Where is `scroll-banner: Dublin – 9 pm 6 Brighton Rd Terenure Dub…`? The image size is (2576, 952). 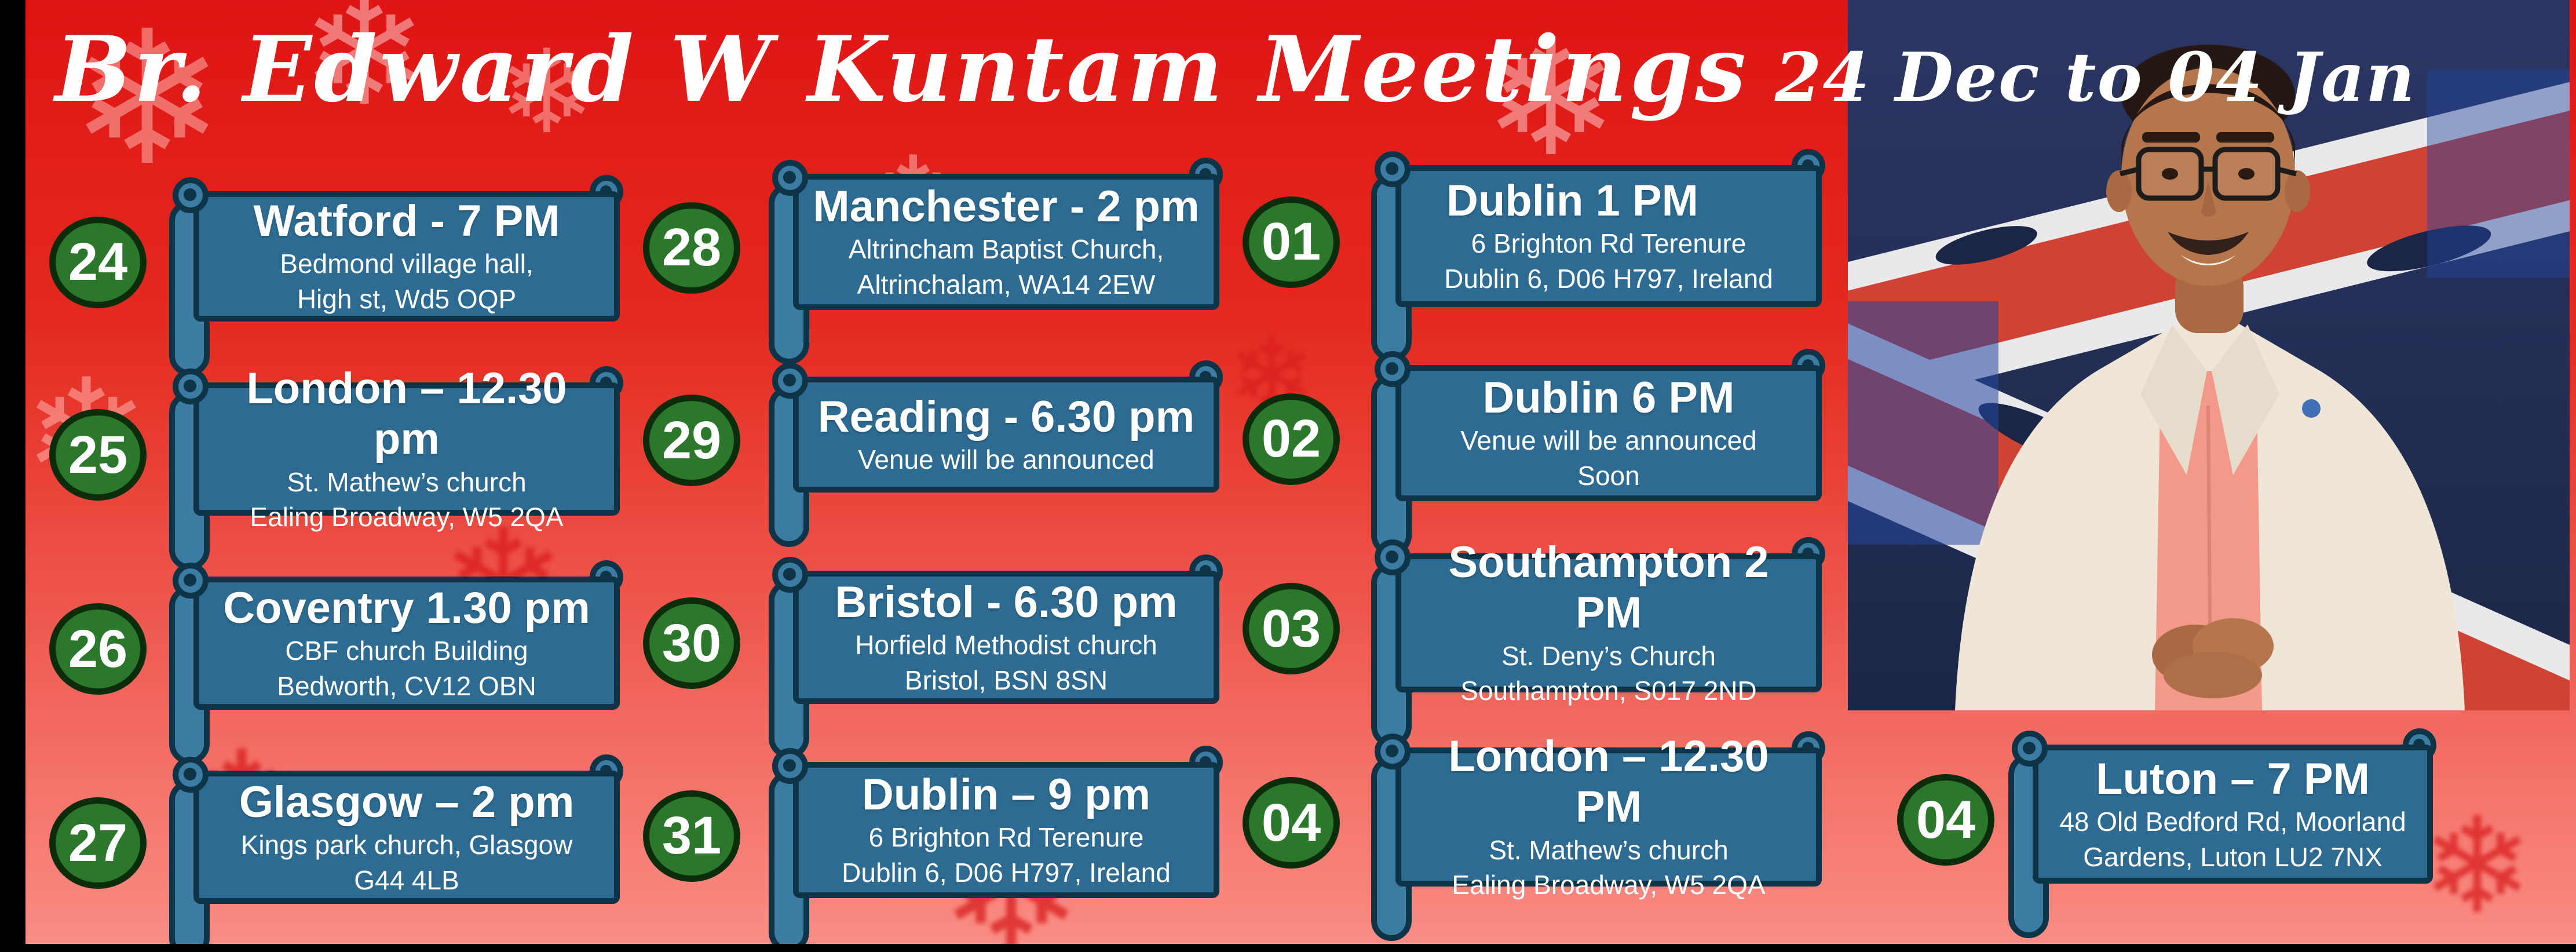 scroll-banner: Dublin – 9 pm 6 Brighton Rd Terenure Dub… is located at coordinates (996, 849).